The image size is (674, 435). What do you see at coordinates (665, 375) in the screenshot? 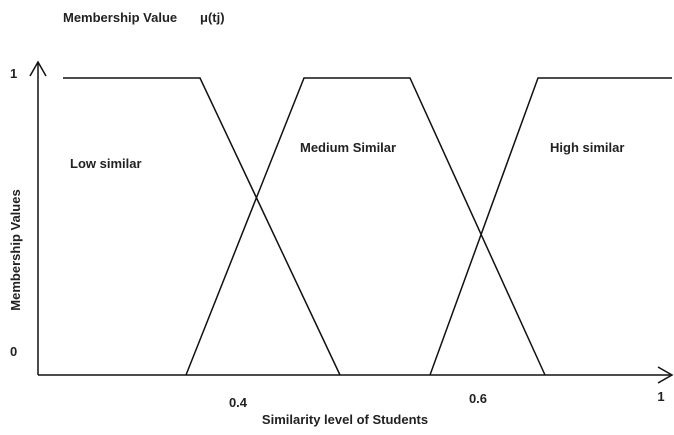
I see `x-axis-arrow` at bounding box center [665, 375].